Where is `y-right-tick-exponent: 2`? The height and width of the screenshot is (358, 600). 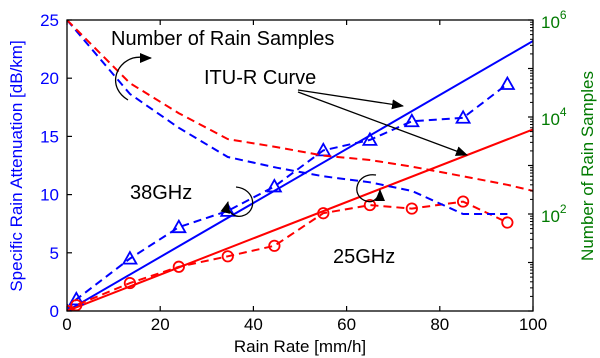
y-right-tick-exponent: 2 is located at coordinates (563, 209).